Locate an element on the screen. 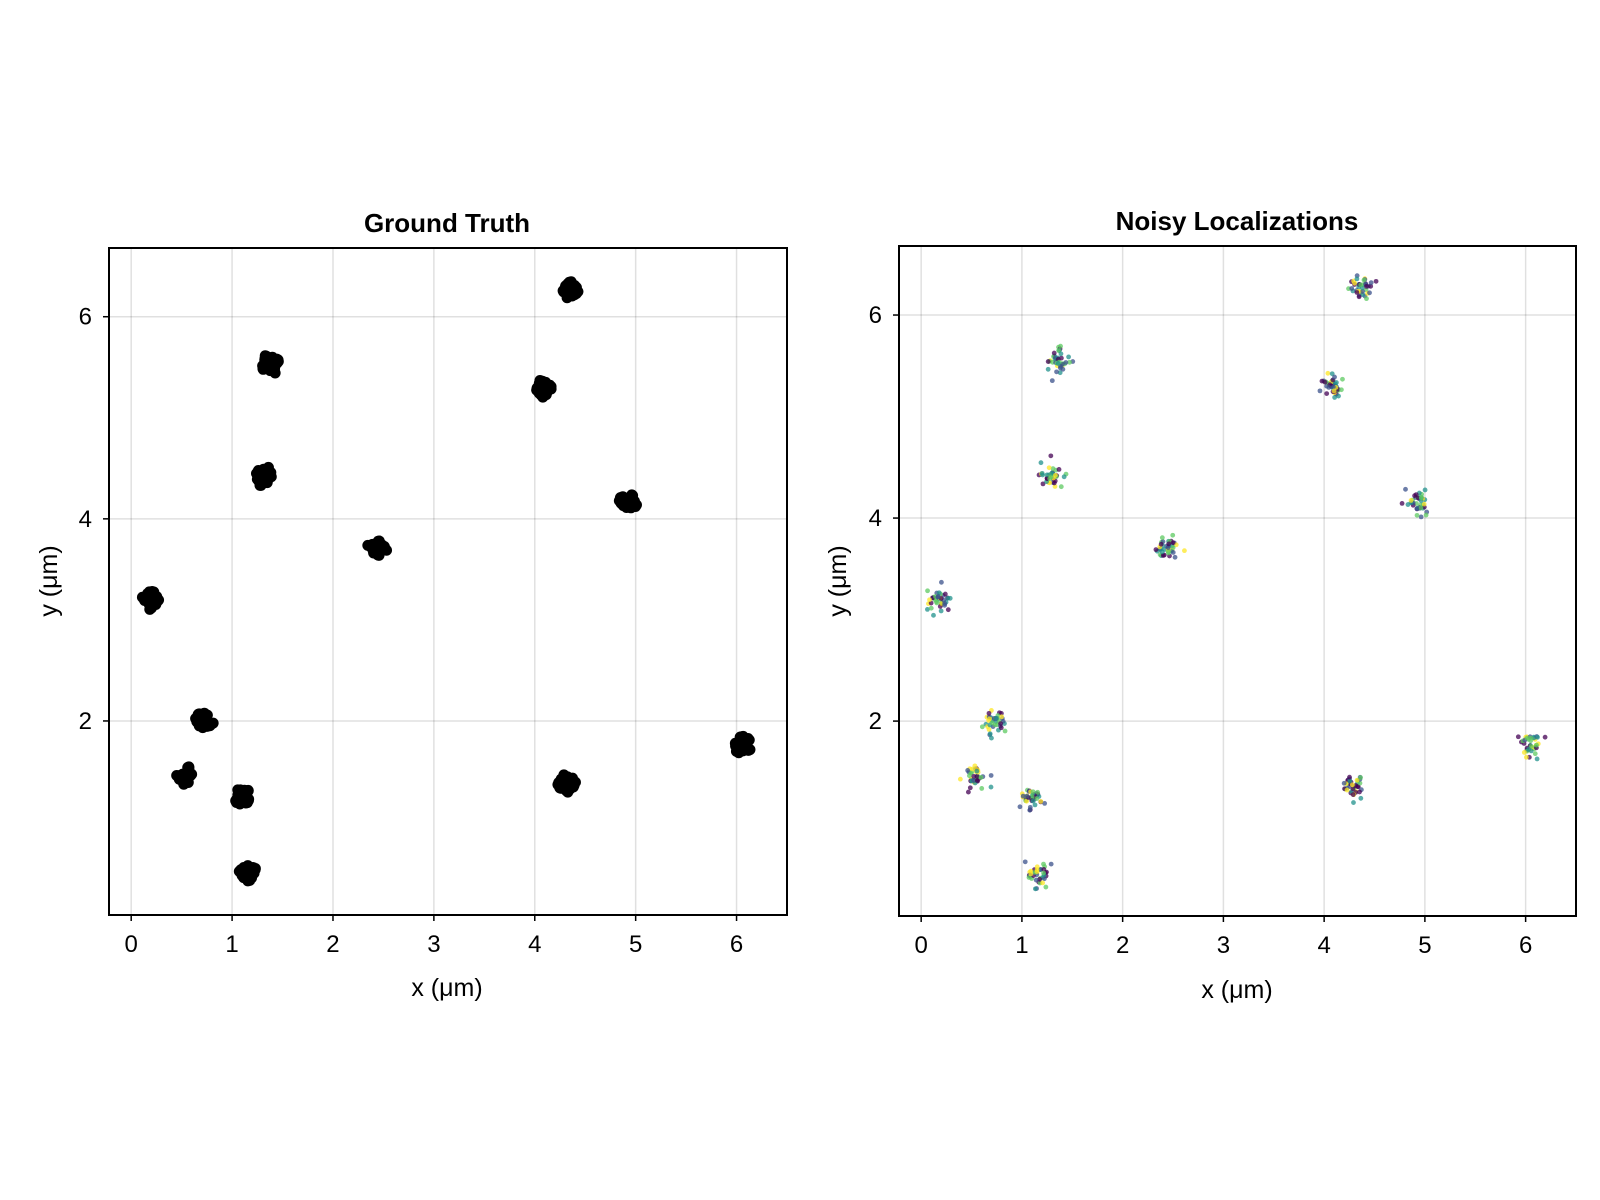  ground-truth-title: Ground Truth is located at coordinates (447, 223).